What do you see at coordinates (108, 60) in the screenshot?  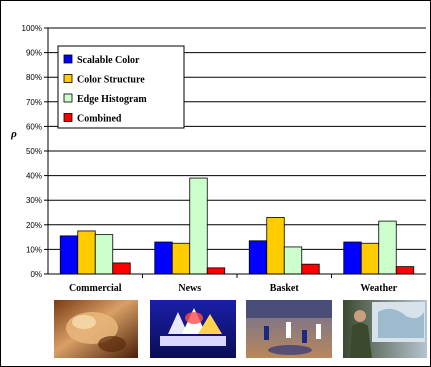 I see `legend-label: Scalable Color` at bounding box center [108, 60].